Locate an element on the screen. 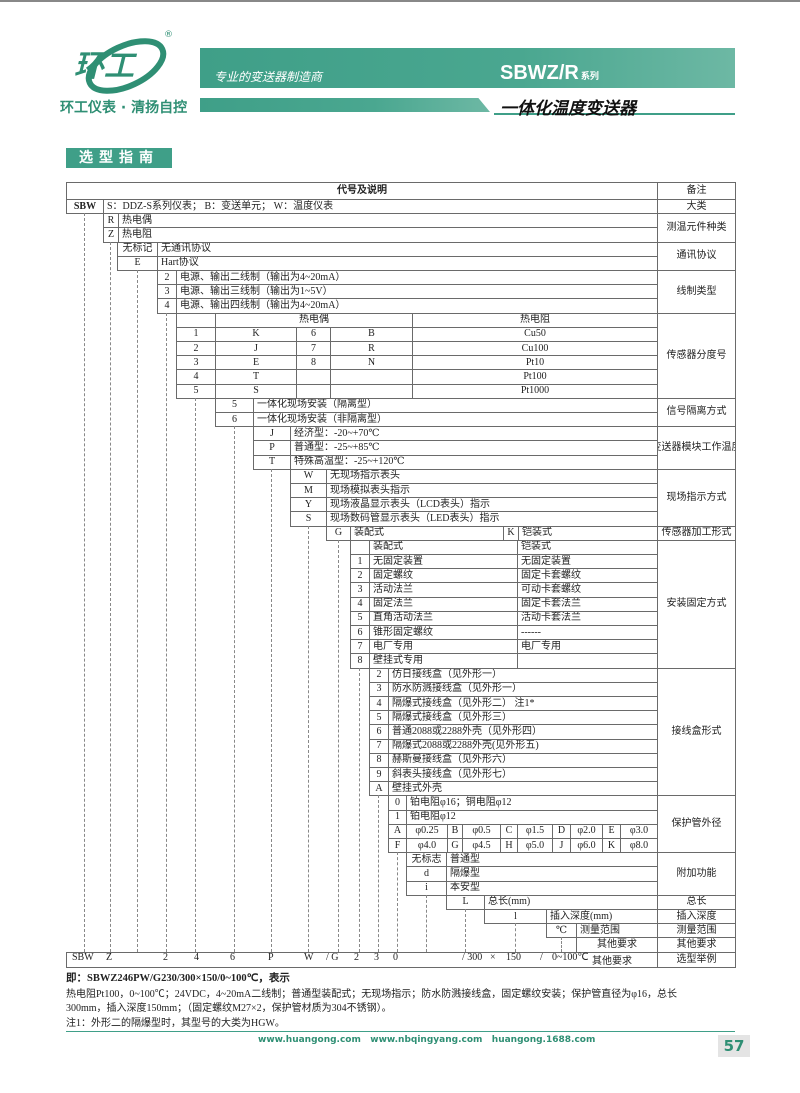 This screenshot has height=1093, width=800. footer-rule is located at coordinates (400, 1031).